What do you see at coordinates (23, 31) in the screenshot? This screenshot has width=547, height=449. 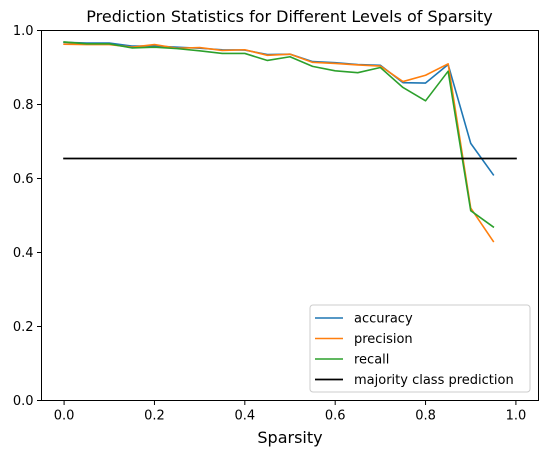 I see `y-tick-label: 1.0` at bounding box center [23, 31].